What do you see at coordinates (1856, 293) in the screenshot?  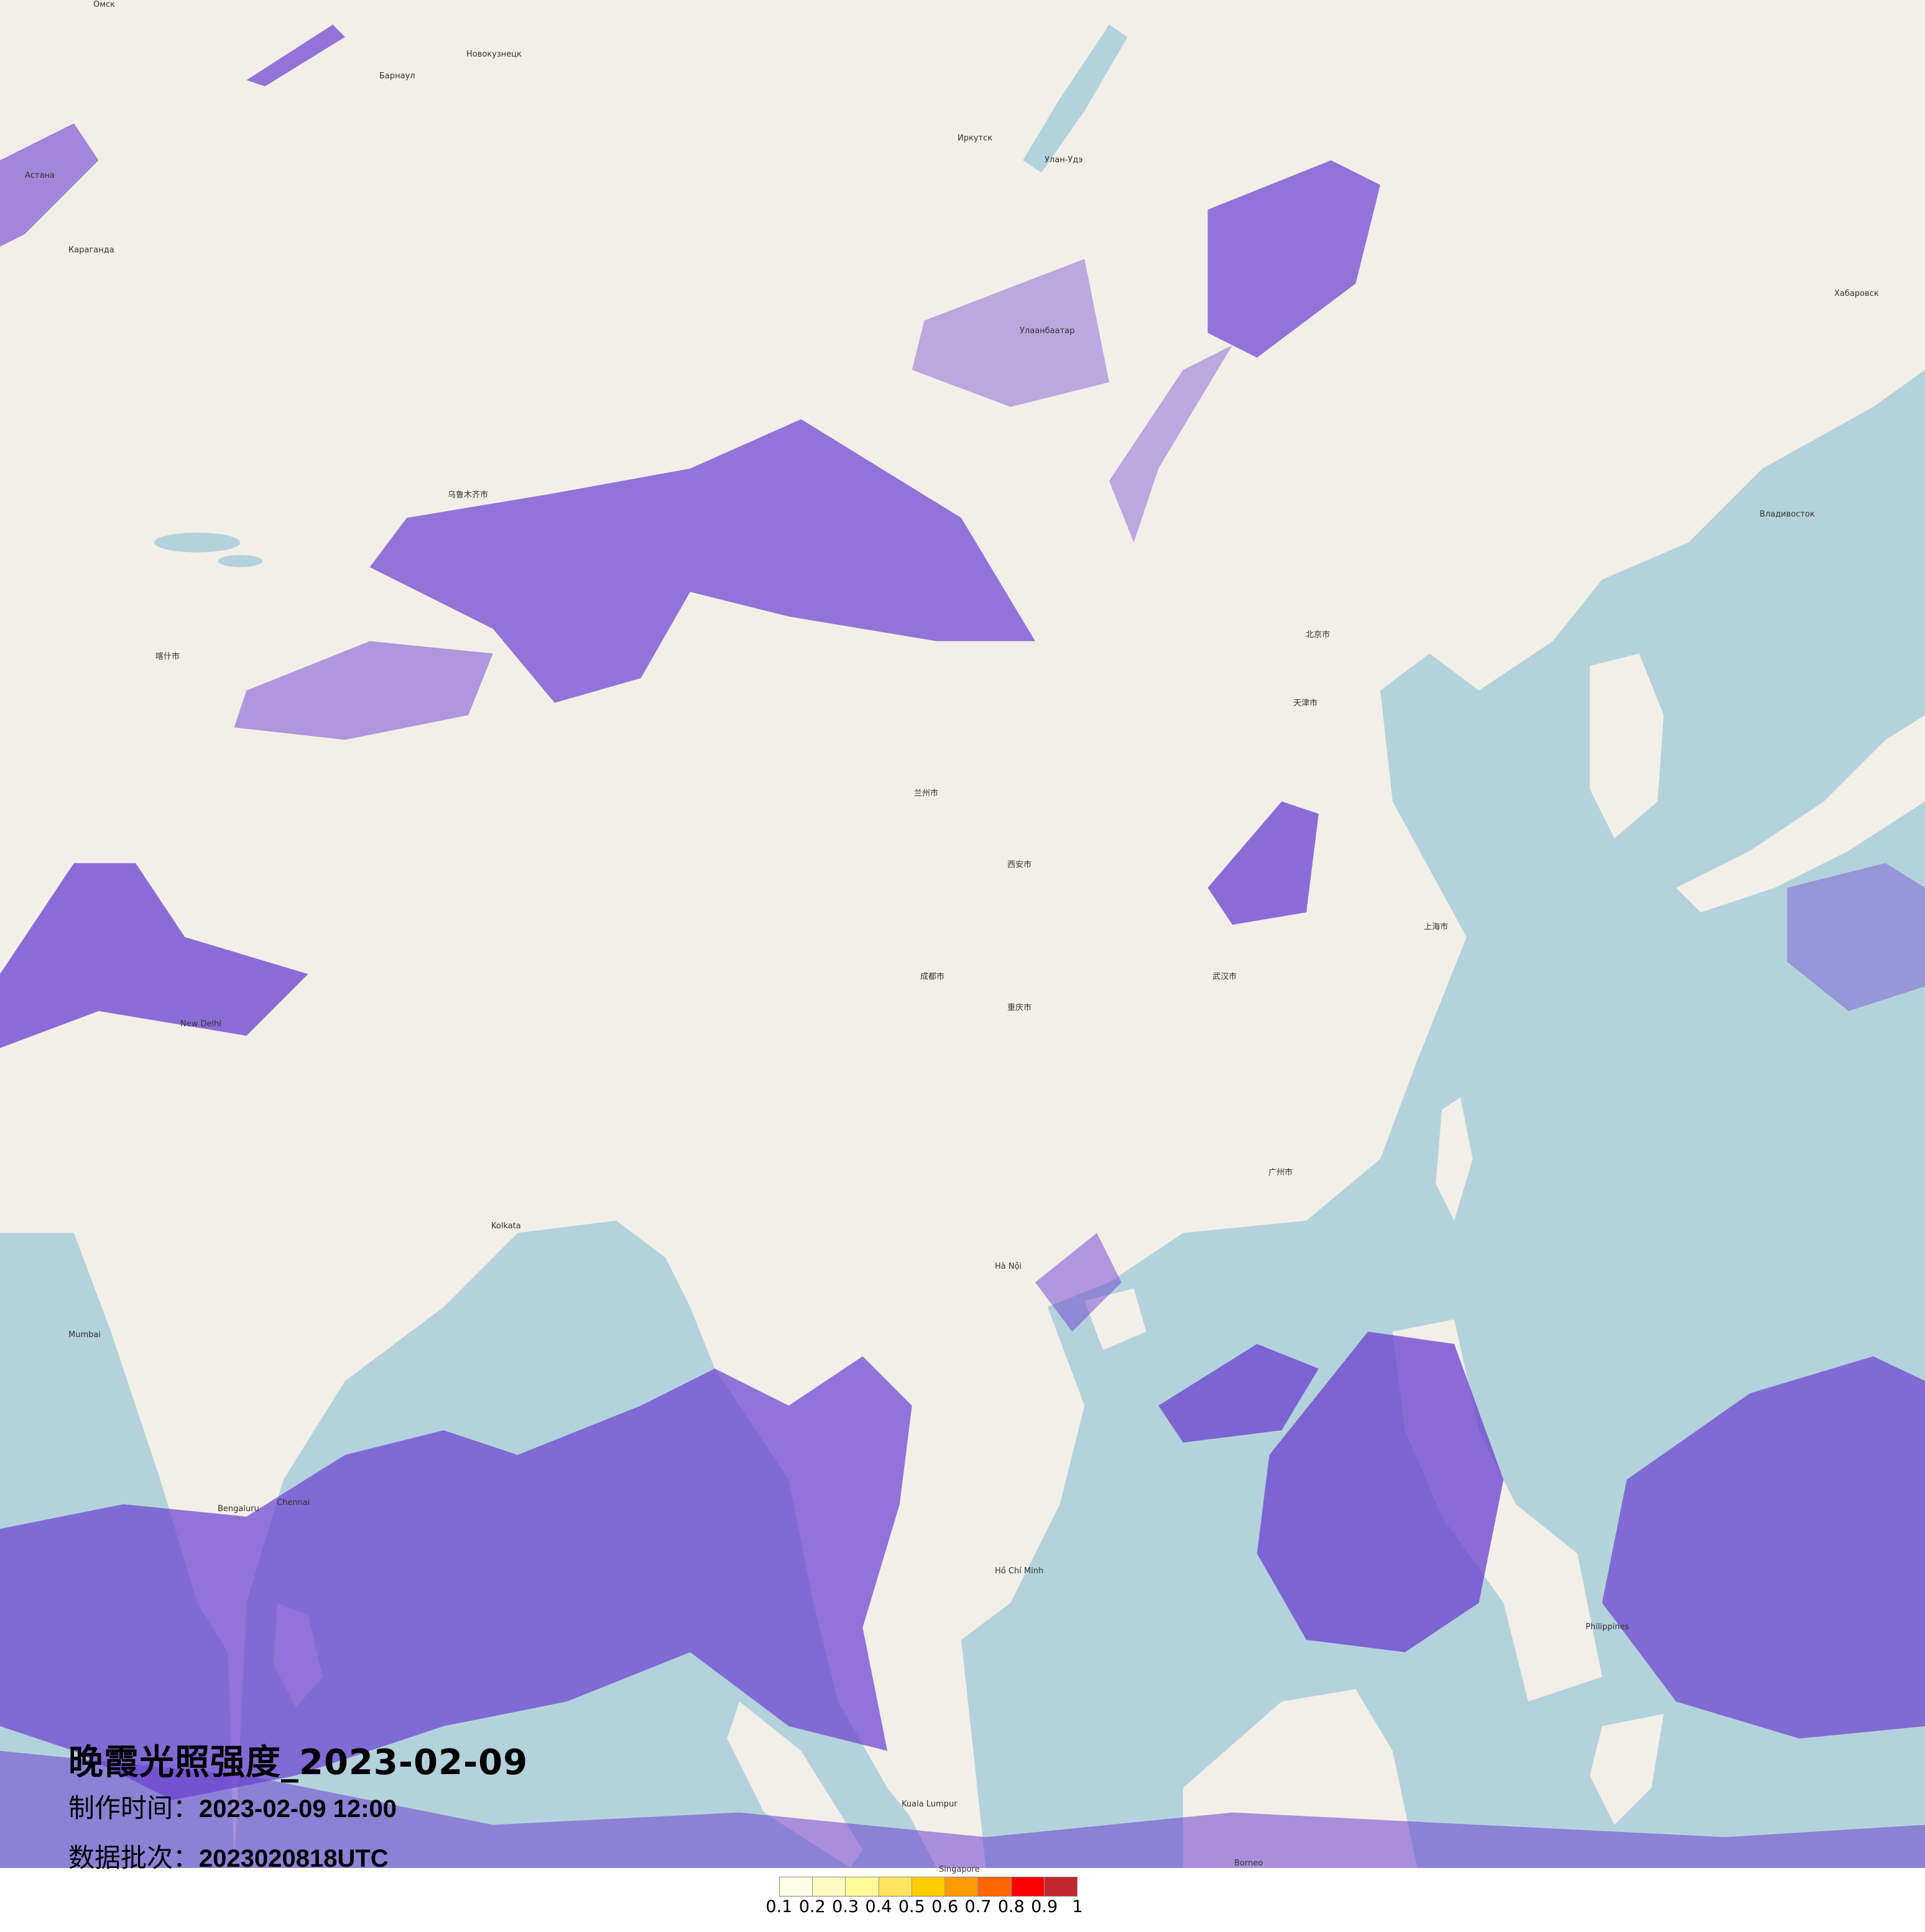 I see `place-label: Хабаровск` at bounding box center [1856, 293].